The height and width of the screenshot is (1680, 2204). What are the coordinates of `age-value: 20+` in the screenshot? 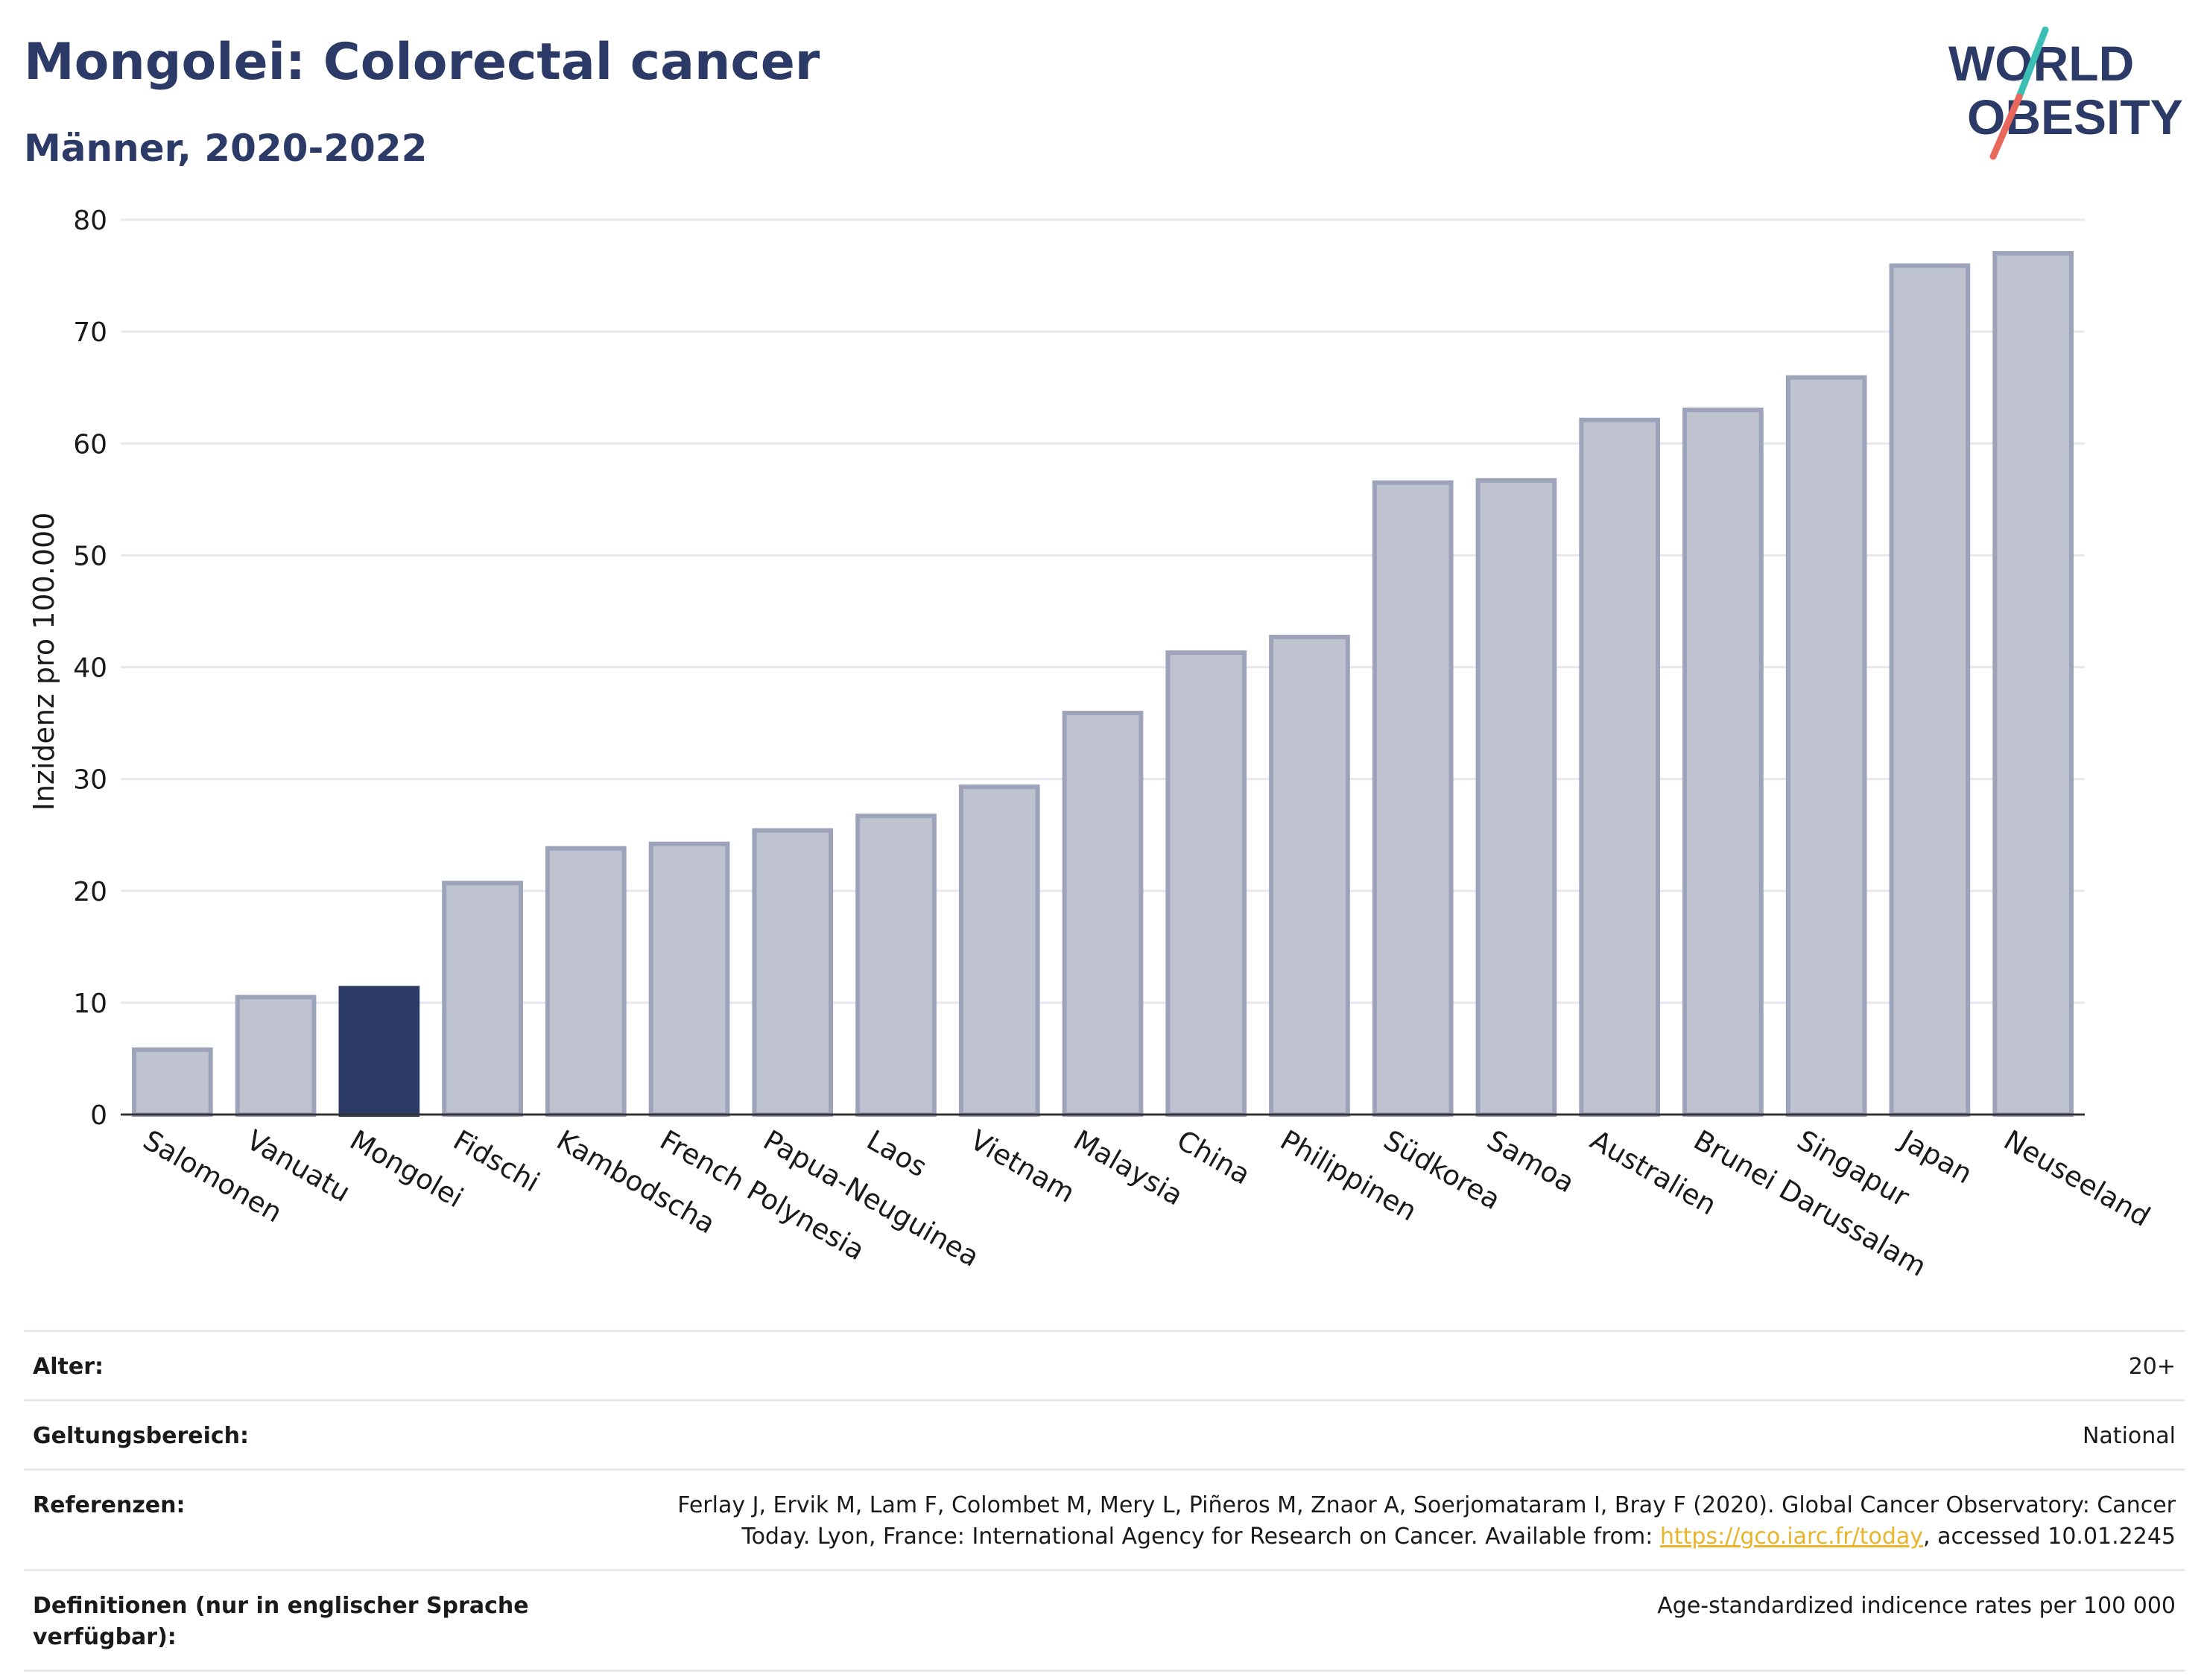 It's located at (2152, 1367).